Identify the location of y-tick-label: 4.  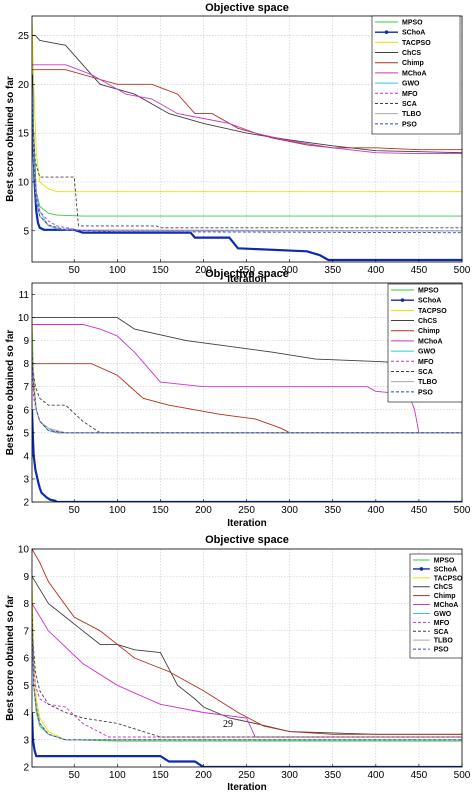
(26, 713).